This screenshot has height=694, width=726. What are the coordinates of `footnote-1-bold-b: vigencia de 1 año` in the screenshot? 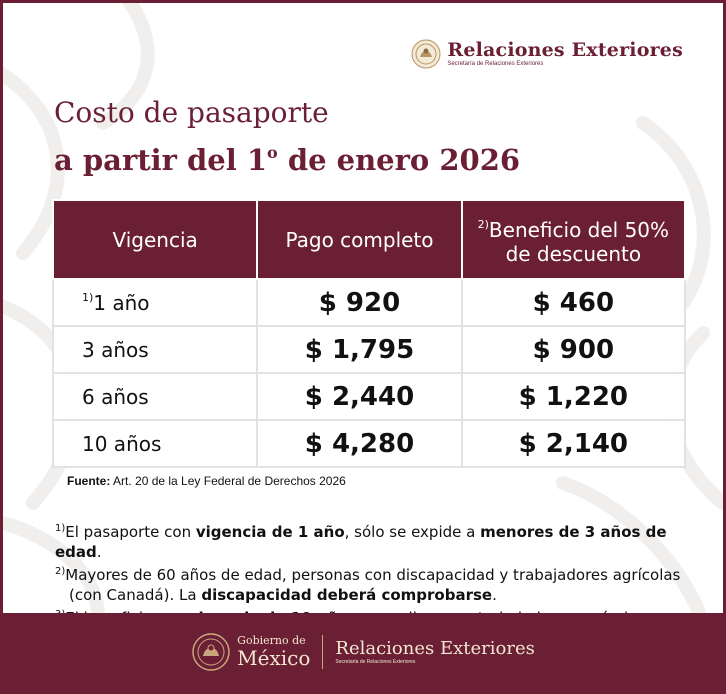 It's located at (270, 532).